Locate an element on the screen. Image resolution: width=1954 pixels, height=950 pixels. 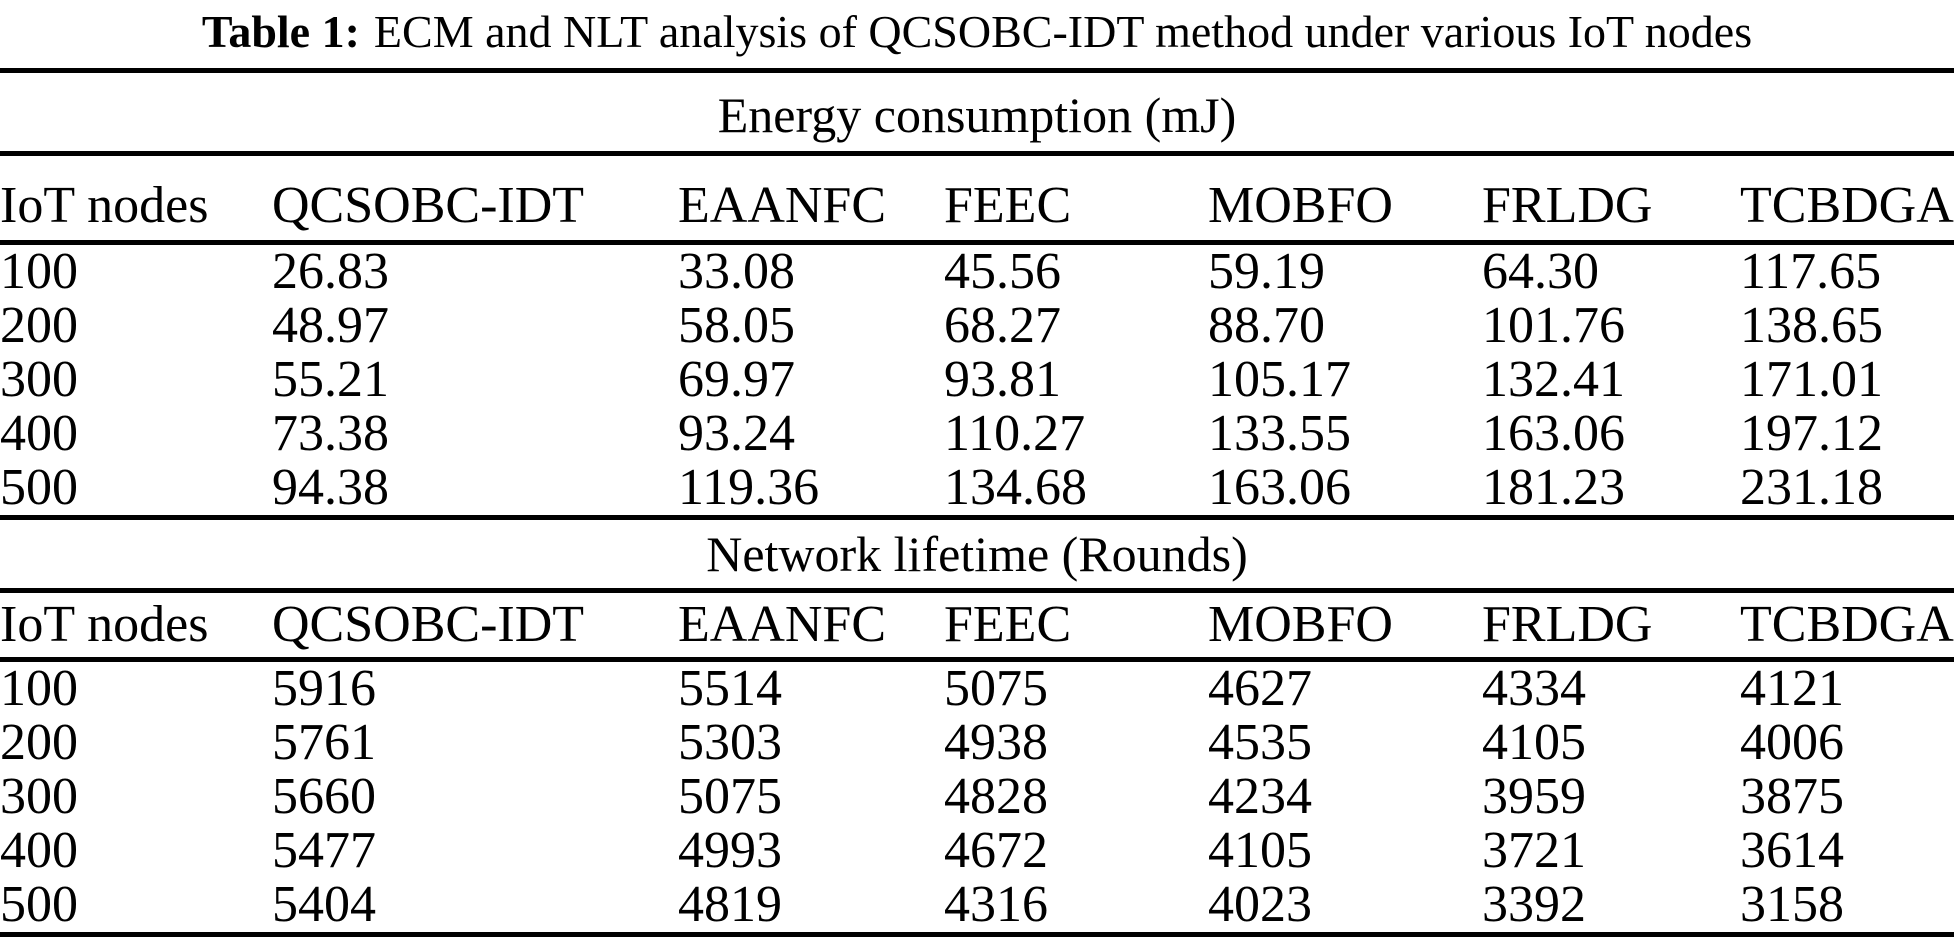
table-caption-label: Table 1: is located at coordinates (280, 31).